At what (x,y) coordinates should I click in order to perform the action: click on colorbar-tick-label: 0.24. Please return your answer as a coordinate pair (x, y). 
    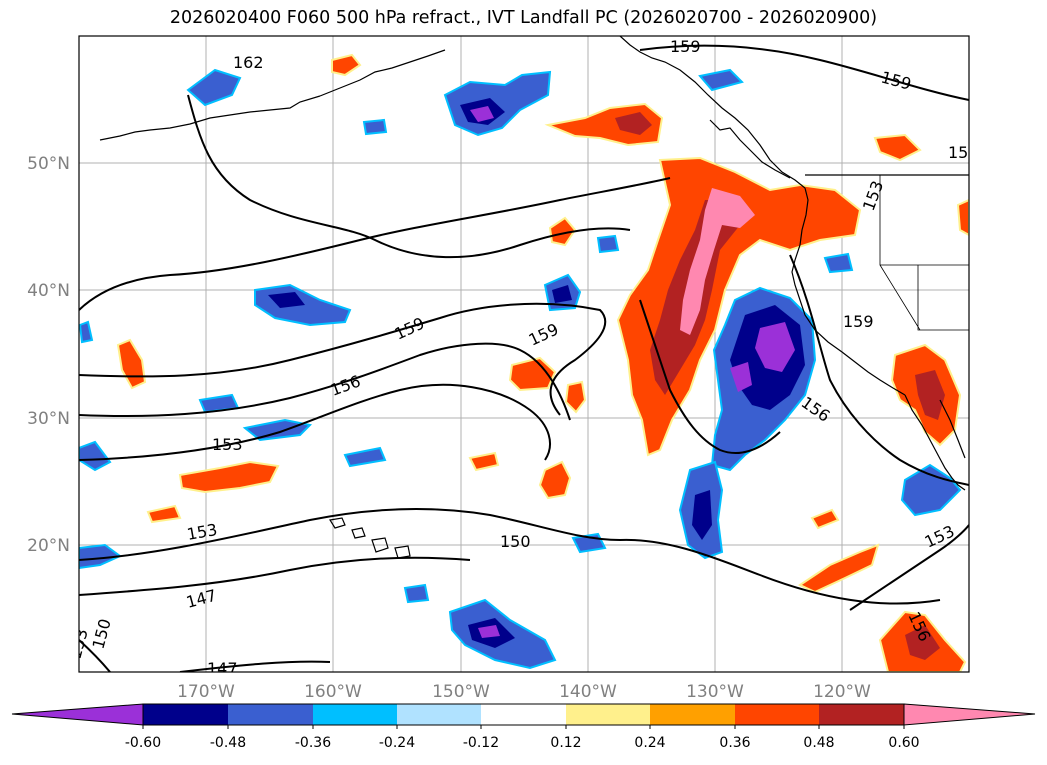
    Looking at the image, I should click on (649, 743).